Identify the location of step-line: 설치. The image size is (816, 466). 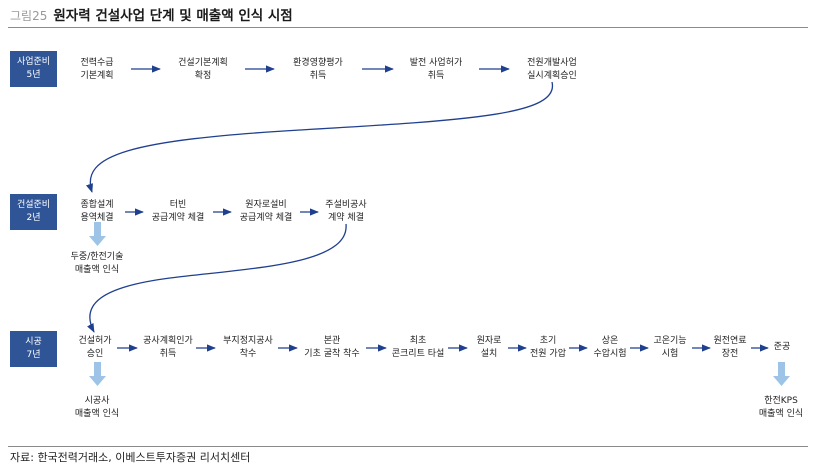
(489, 353).